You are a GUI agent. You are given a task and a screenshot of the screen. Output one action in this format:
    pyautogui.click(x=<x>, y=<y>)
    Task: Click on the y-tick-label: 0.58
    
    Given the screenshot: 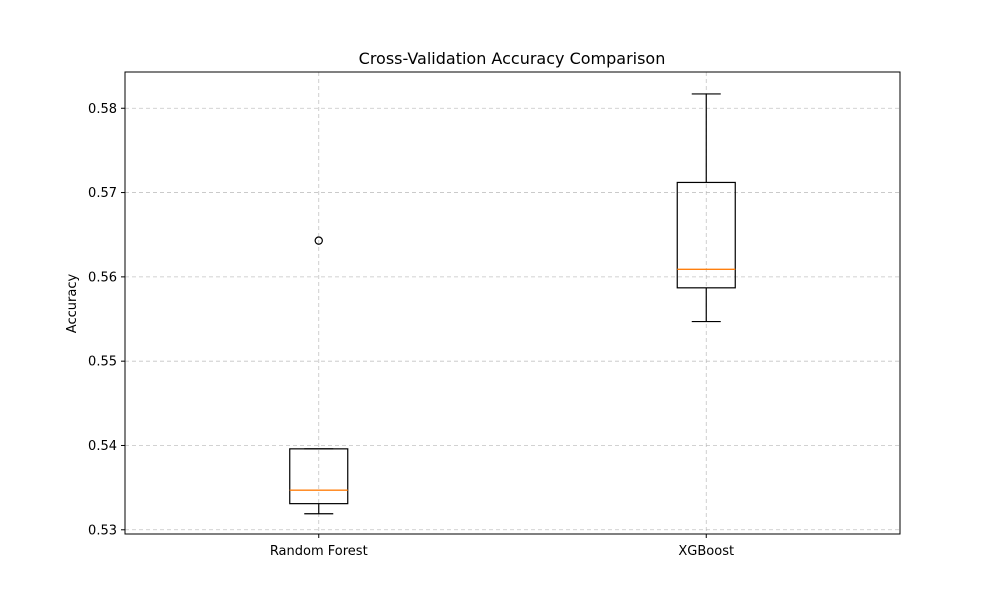 What is the action you would take?
    pyautogui.click(x=102, y=109)
    